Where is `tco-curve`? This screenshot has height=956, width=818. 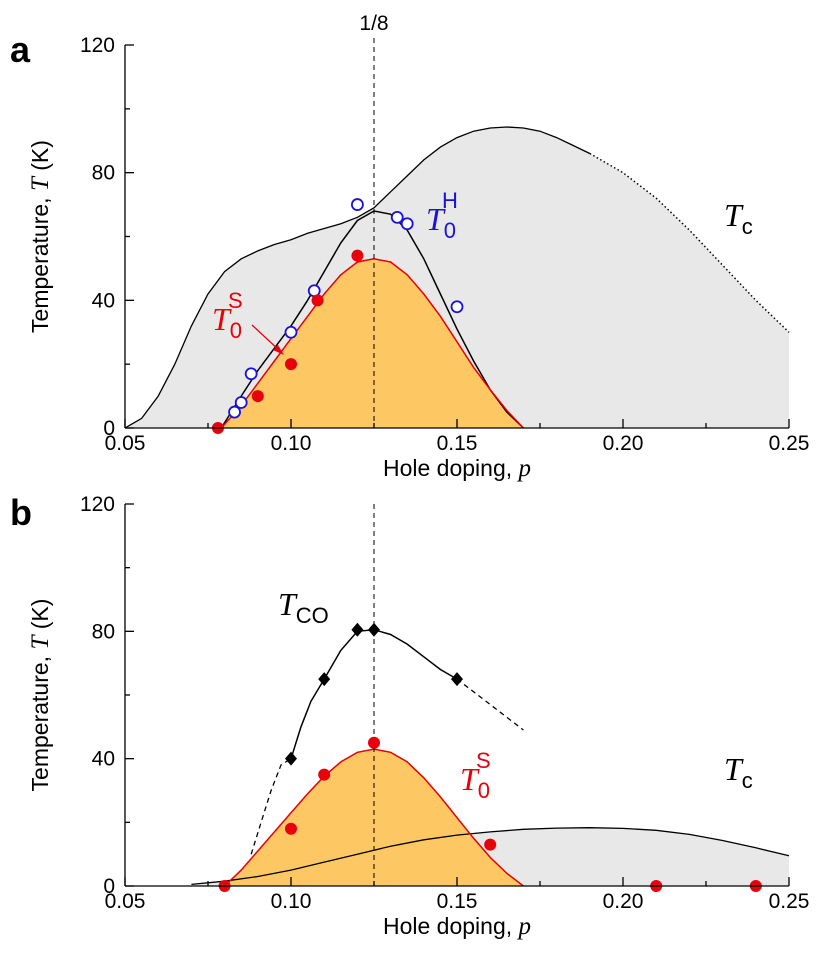 tco-curve is located at coordinates (374, 693).